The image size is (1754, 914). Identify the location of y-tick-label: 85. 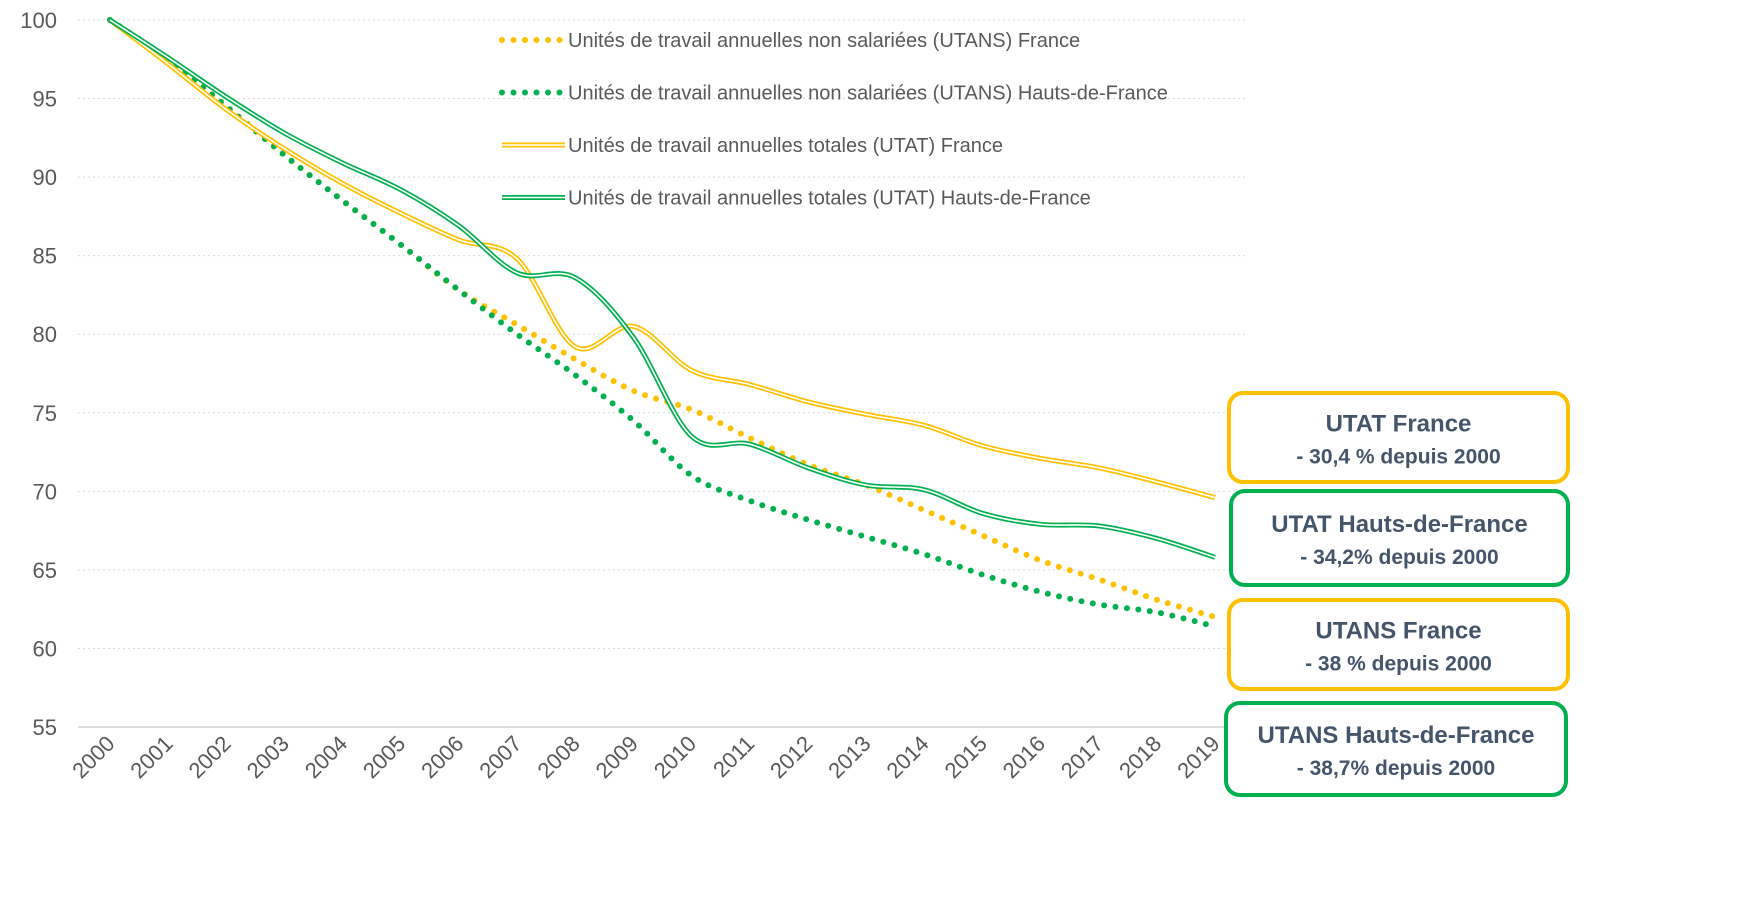
(45, 256).